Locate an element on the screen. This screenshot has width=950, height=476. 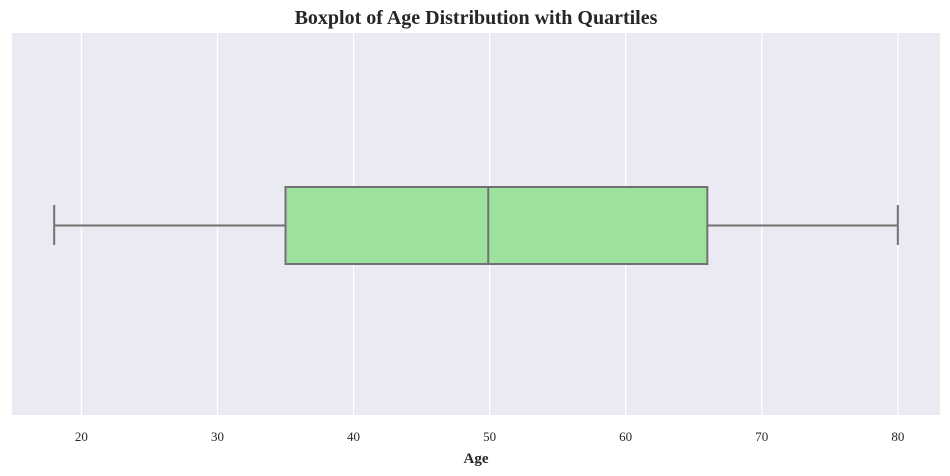
x-tick-label-80: 80 is located at coordinates (897, 436).